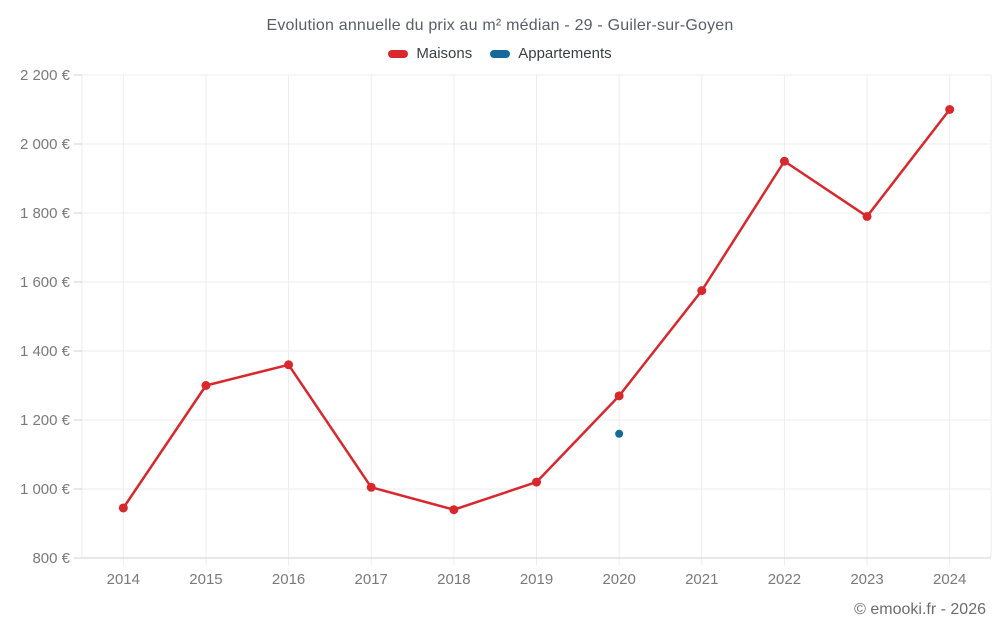  What do you see at coordinates (45, 420) in the screenshot?
I see `y-tick-label: 1 200 €` at bounding box center [45, 420].